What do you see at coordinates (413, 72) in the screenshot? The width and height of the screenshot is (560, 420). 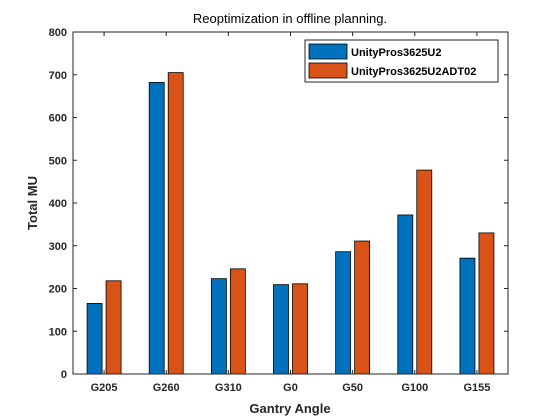 I see `legend-label-series-2: UnityPros3625U2ADT02` at bounding box center [413, 72].